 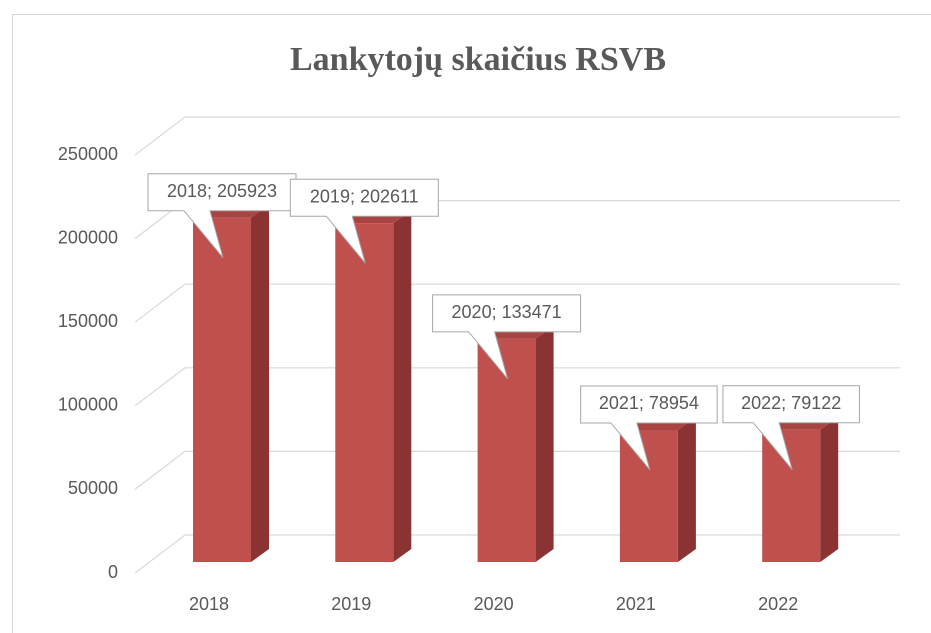 I want to click on data-label: 2022; 79122, so click(x=791, y=403).